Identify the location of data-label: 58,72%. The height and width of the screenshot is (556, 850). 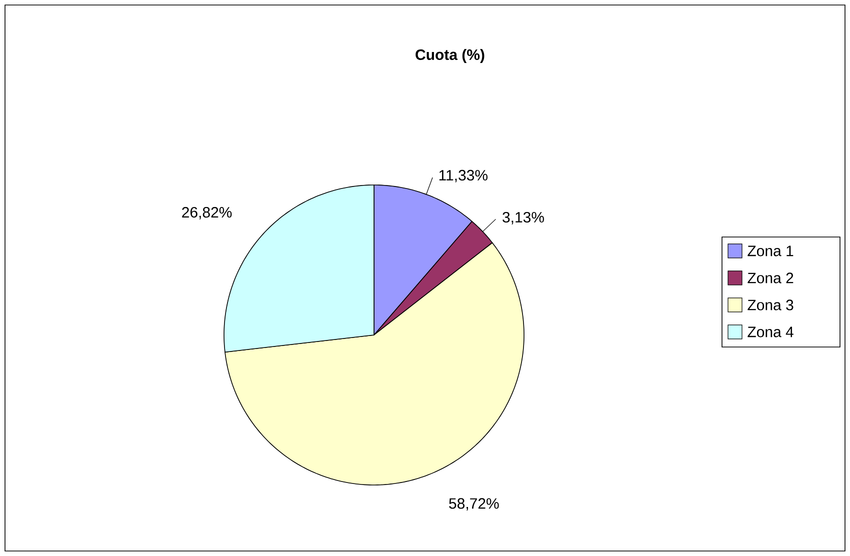
(474, 504).